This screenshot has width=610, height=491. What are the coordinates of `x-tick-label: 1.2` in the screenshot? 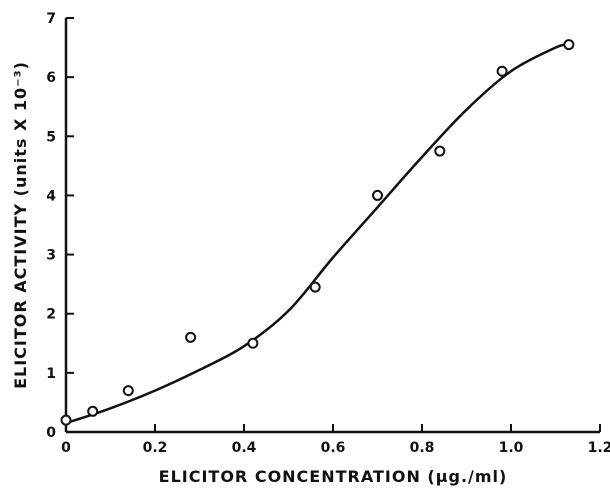 It's located at (599, 448).